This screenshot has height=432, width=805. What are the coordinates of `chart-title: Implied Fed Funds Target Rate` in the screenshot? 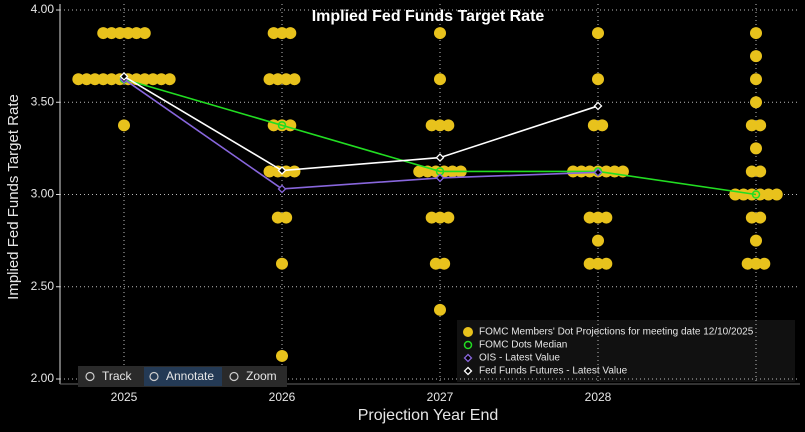 It's located at (428, 16).